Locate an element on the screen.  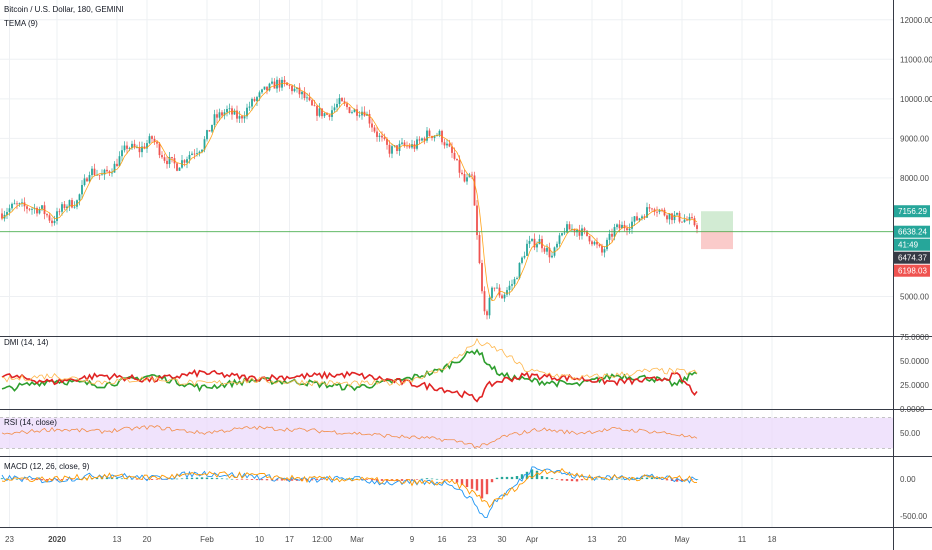
dmi-pane is located at coordinates (349, 370).